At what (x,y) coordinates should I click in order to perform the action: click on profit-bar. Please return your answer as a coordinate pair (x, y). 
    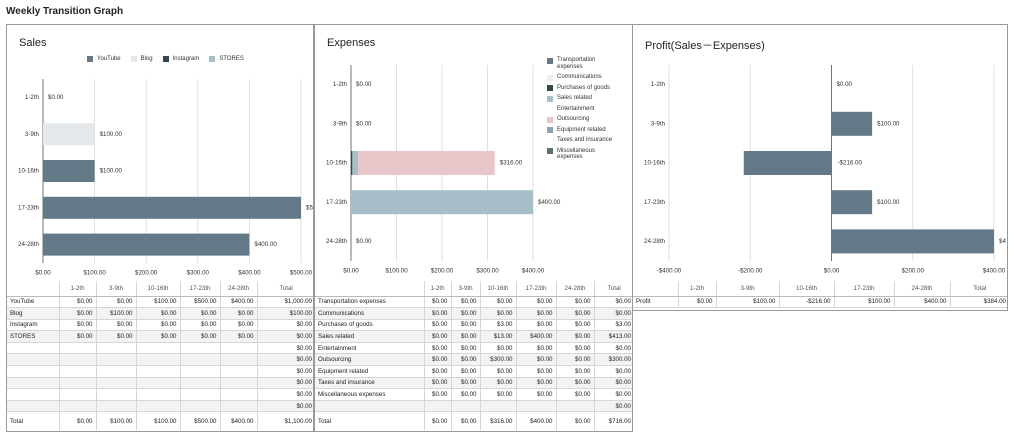
    Looking at the image, I should click on (852, 202).